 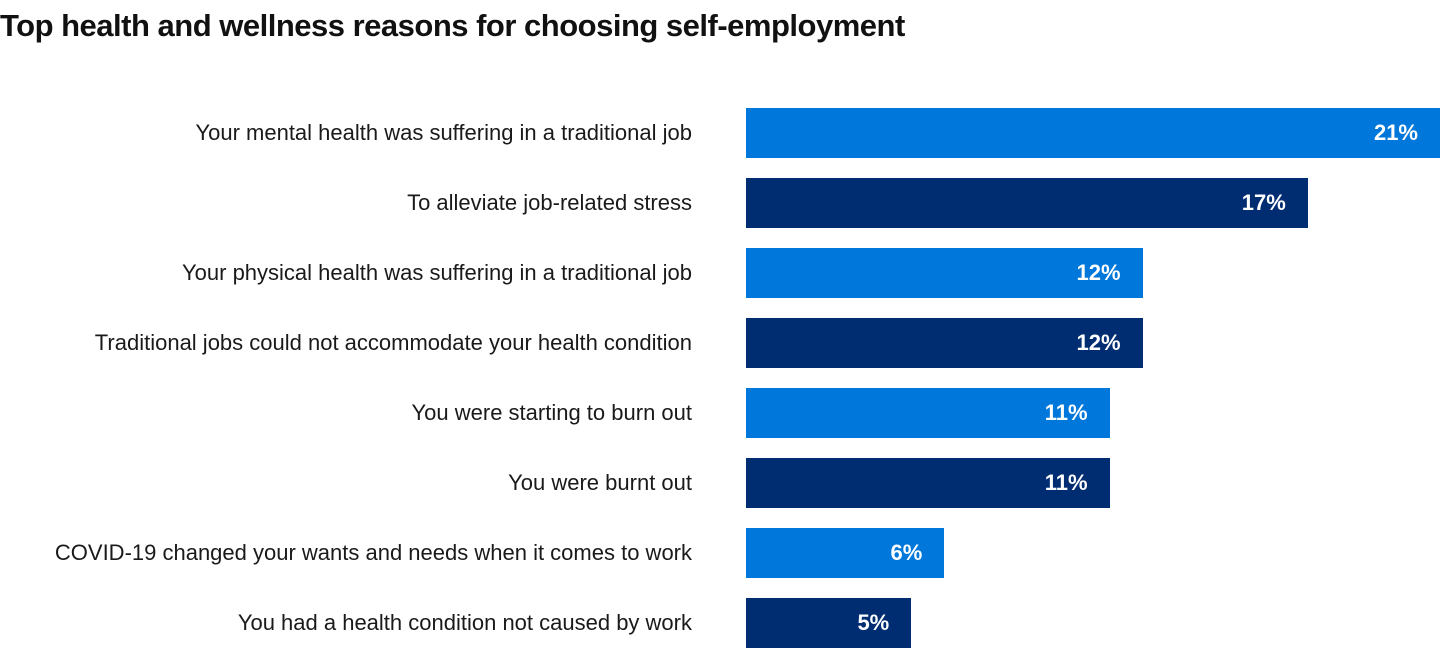 I want to click on bar: 6%, so click(x=845, y=553).